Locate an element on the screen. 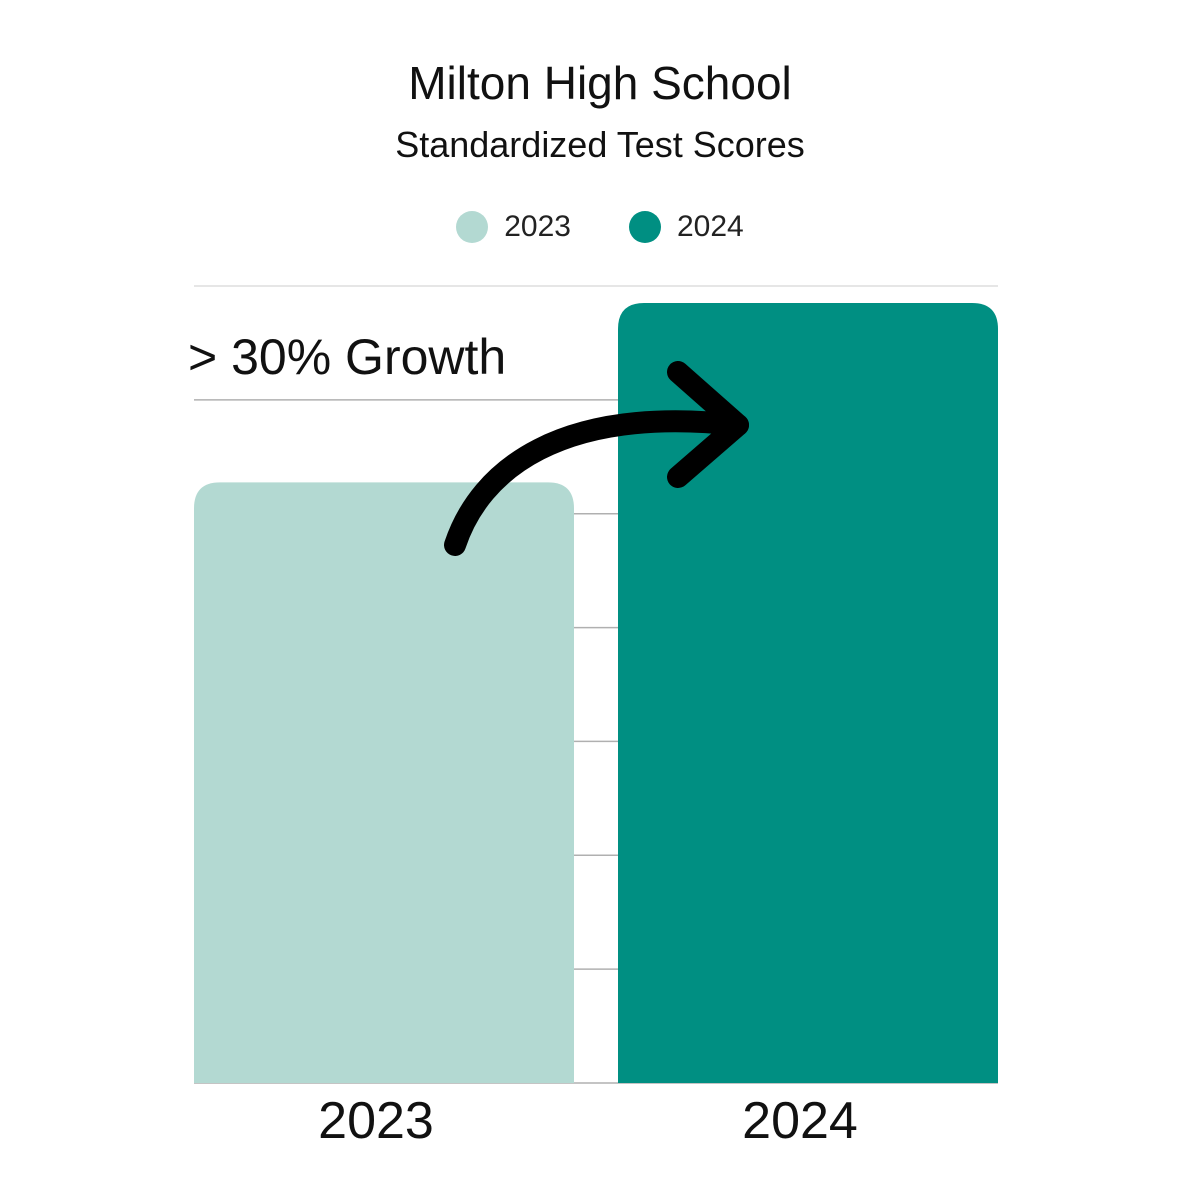  arrow-head-icon is located at coordinates (708, 424).